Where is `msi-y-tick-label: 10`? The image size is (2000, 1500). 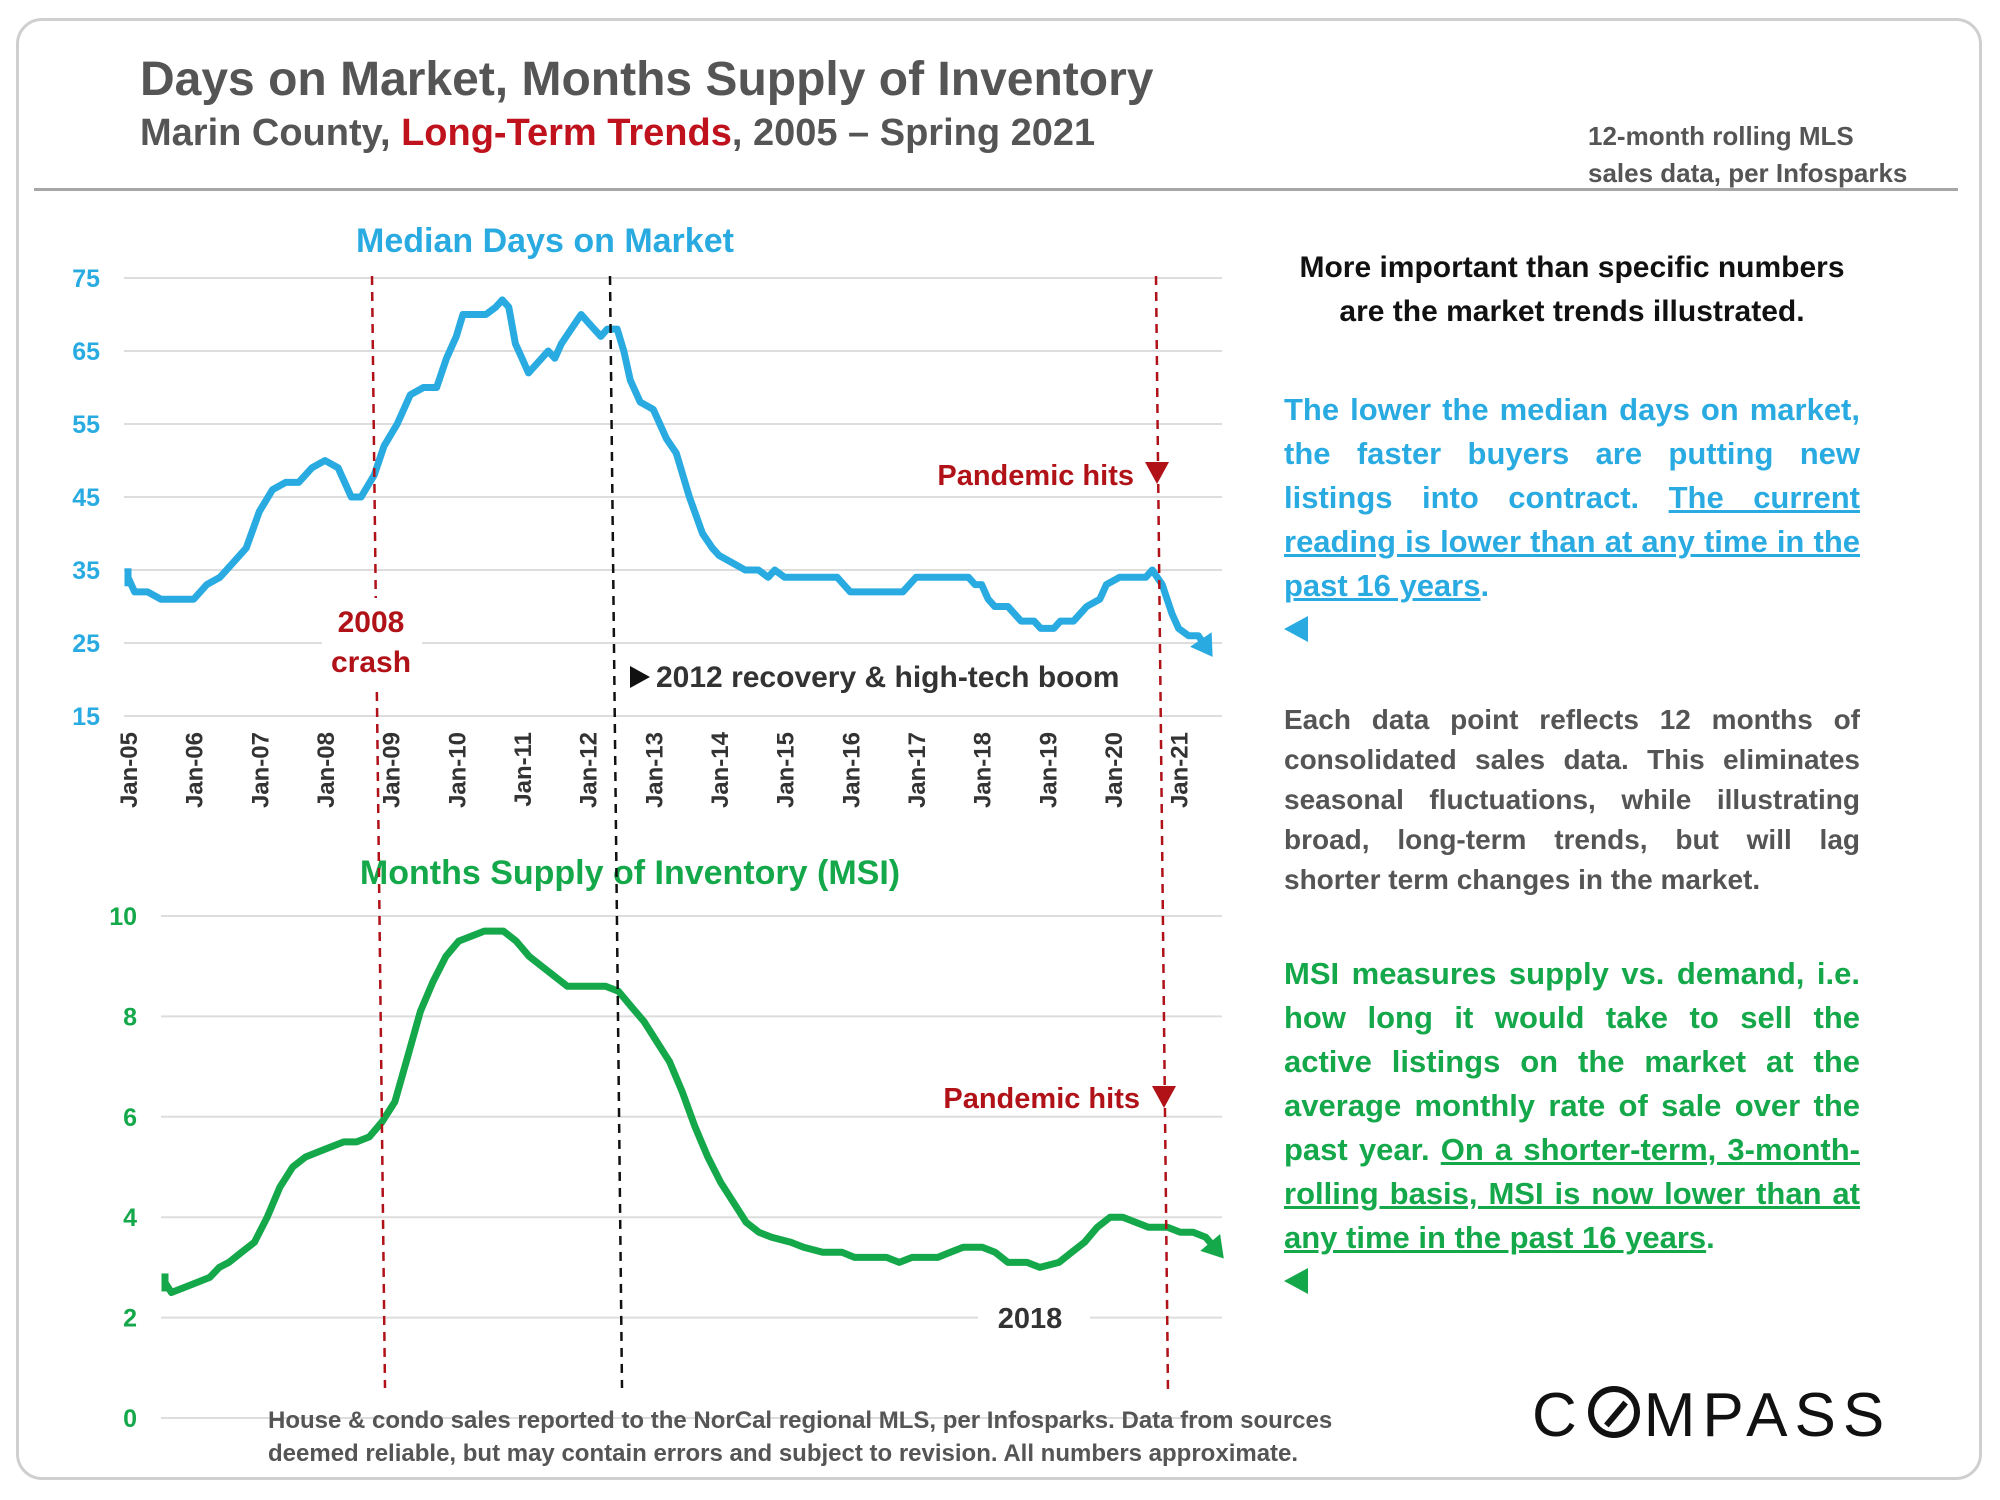
msi-y-tick-label: 10 is located at coordinates (123, 917).